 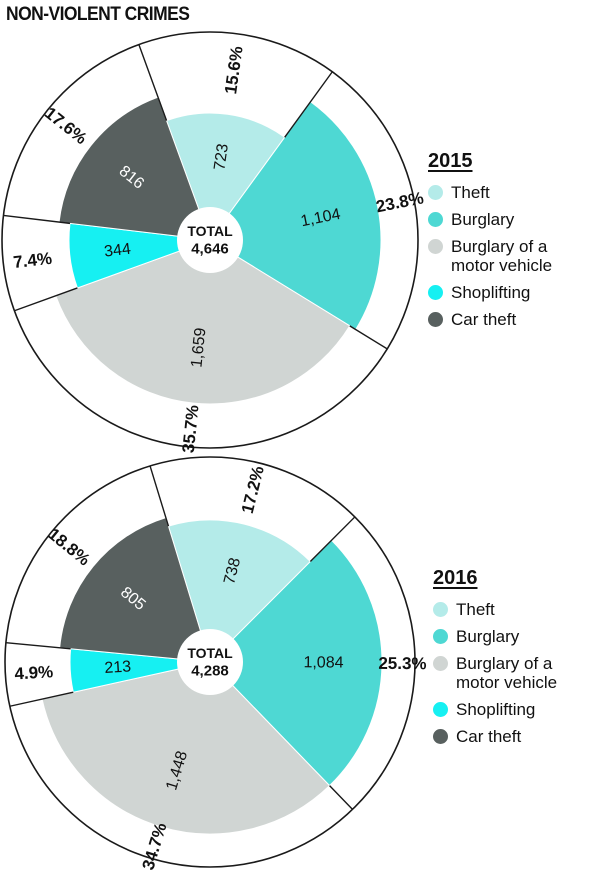 I want to click on value-label-shoplifting: 213, so click(x=118, y=667).